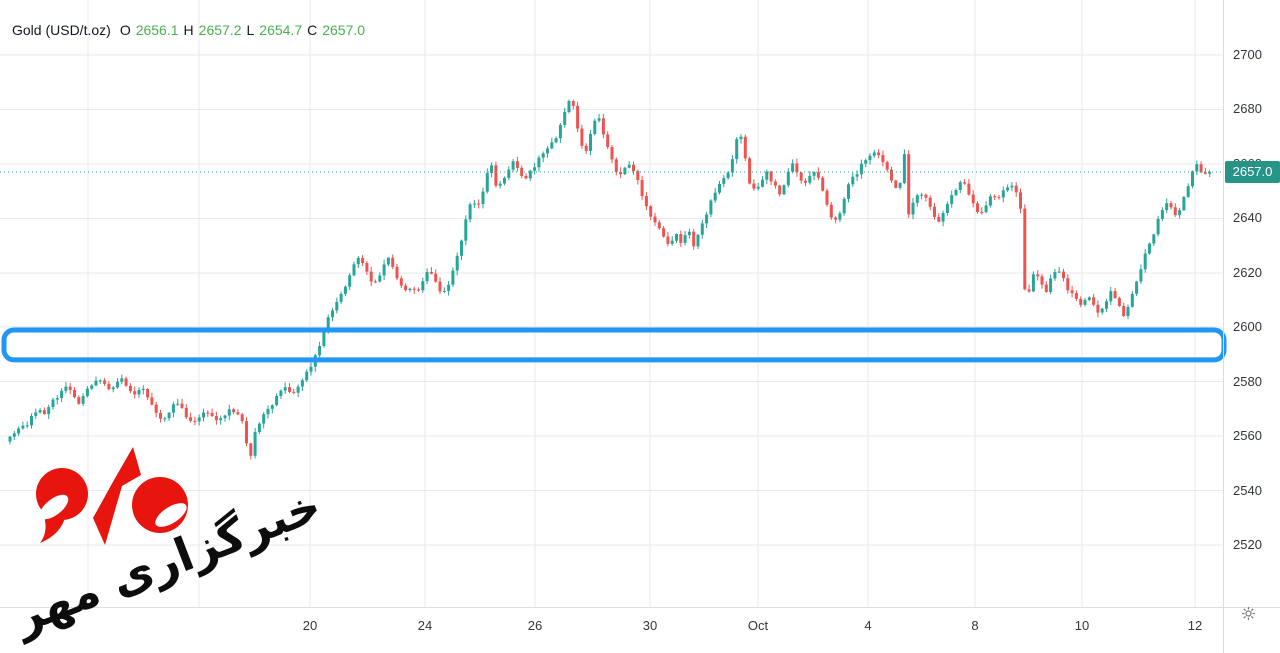 The height and width of the screenshot is (653, 1280). I want to click on settings-button, so click(1248, 613).